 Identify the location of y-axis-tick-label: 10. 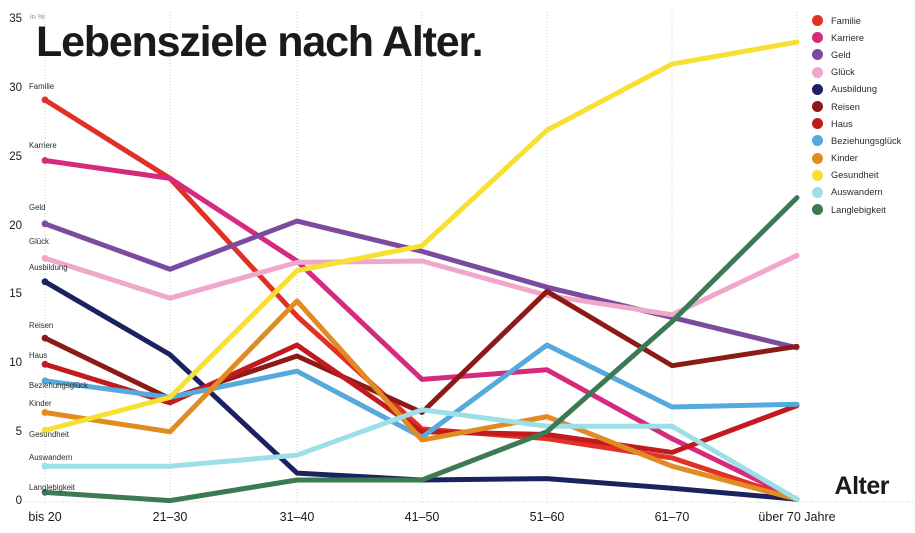
(15, 363).